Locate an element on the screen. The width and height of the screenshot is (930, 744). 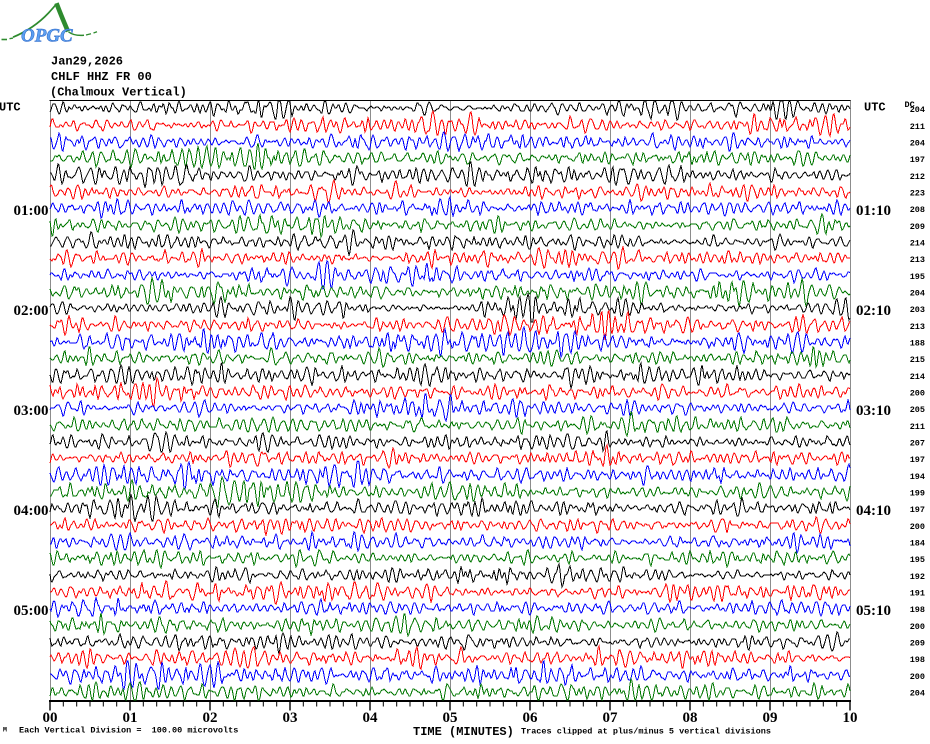
svg-text: 203 is located at coordinates (917, 310).